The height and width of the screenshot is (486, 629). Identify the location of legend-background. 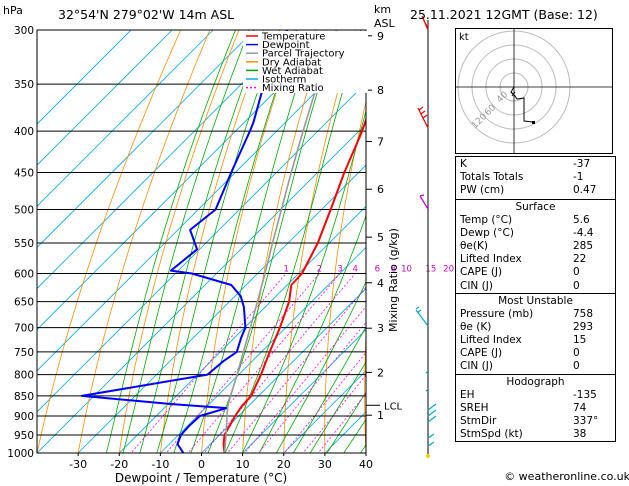
(305, 62).